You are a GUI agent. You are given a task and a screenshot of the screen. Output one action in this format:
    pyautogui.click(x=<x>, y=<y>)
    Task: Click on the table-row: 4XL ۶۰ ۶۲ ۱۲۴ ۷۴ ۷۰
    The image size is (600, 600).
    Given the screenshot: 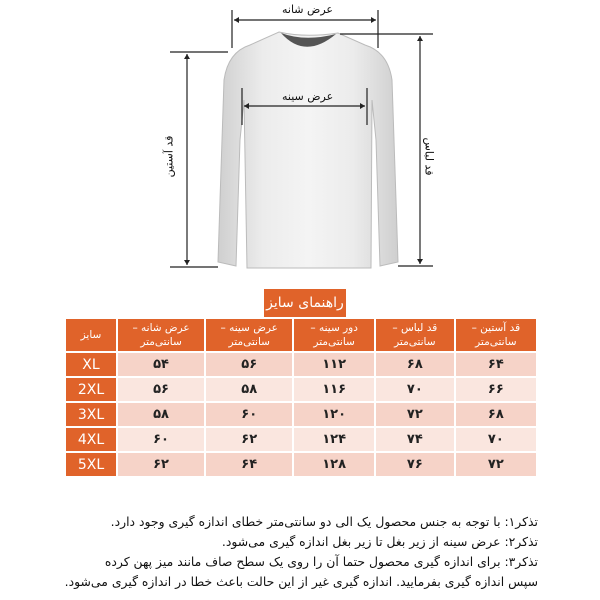 What is the action you would take?
    pyautogui.click(x=301, y=439)
    